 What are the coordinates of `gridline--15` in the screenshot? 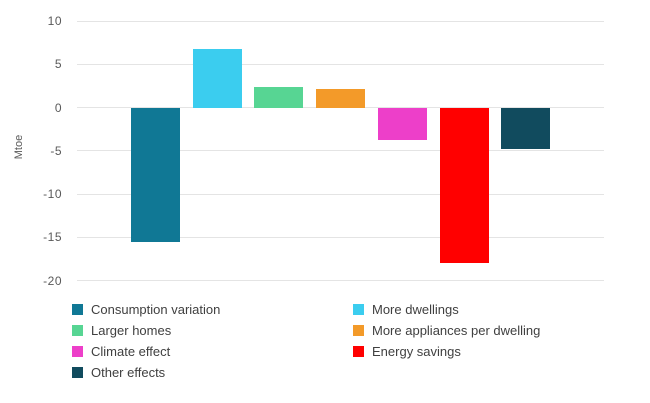 It's located at (340, 237).